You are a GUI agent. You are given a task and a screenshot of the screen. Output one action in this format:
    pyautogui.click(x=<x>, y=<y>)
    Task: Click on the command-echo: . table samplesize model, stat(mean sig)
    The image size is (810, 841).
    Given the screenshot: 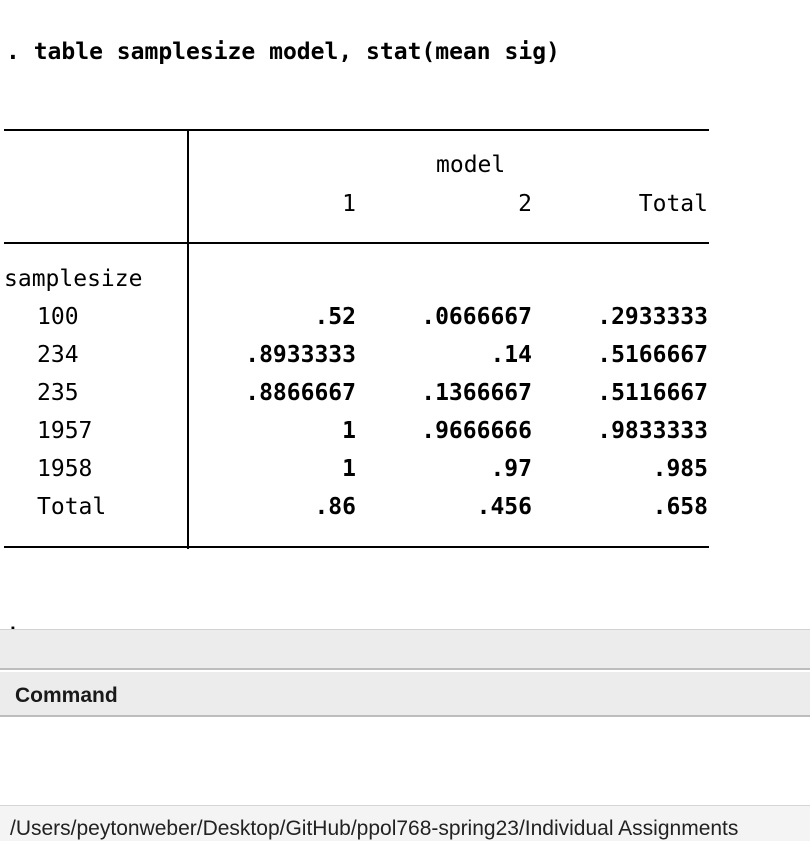 What is the action you would take?
    pyautogui.click(x=283, y=52)
    